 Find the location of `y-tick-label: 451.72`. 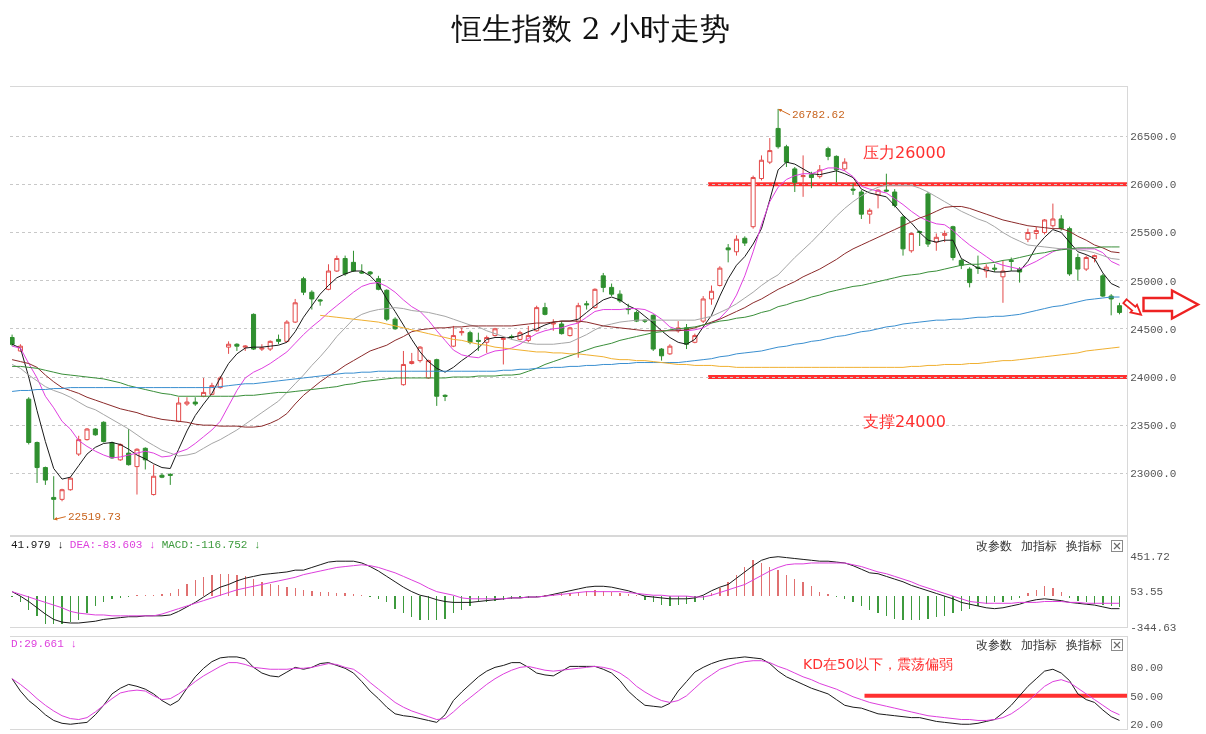

y-tick-label: 451.72 is located at coordinates (1150, 556).